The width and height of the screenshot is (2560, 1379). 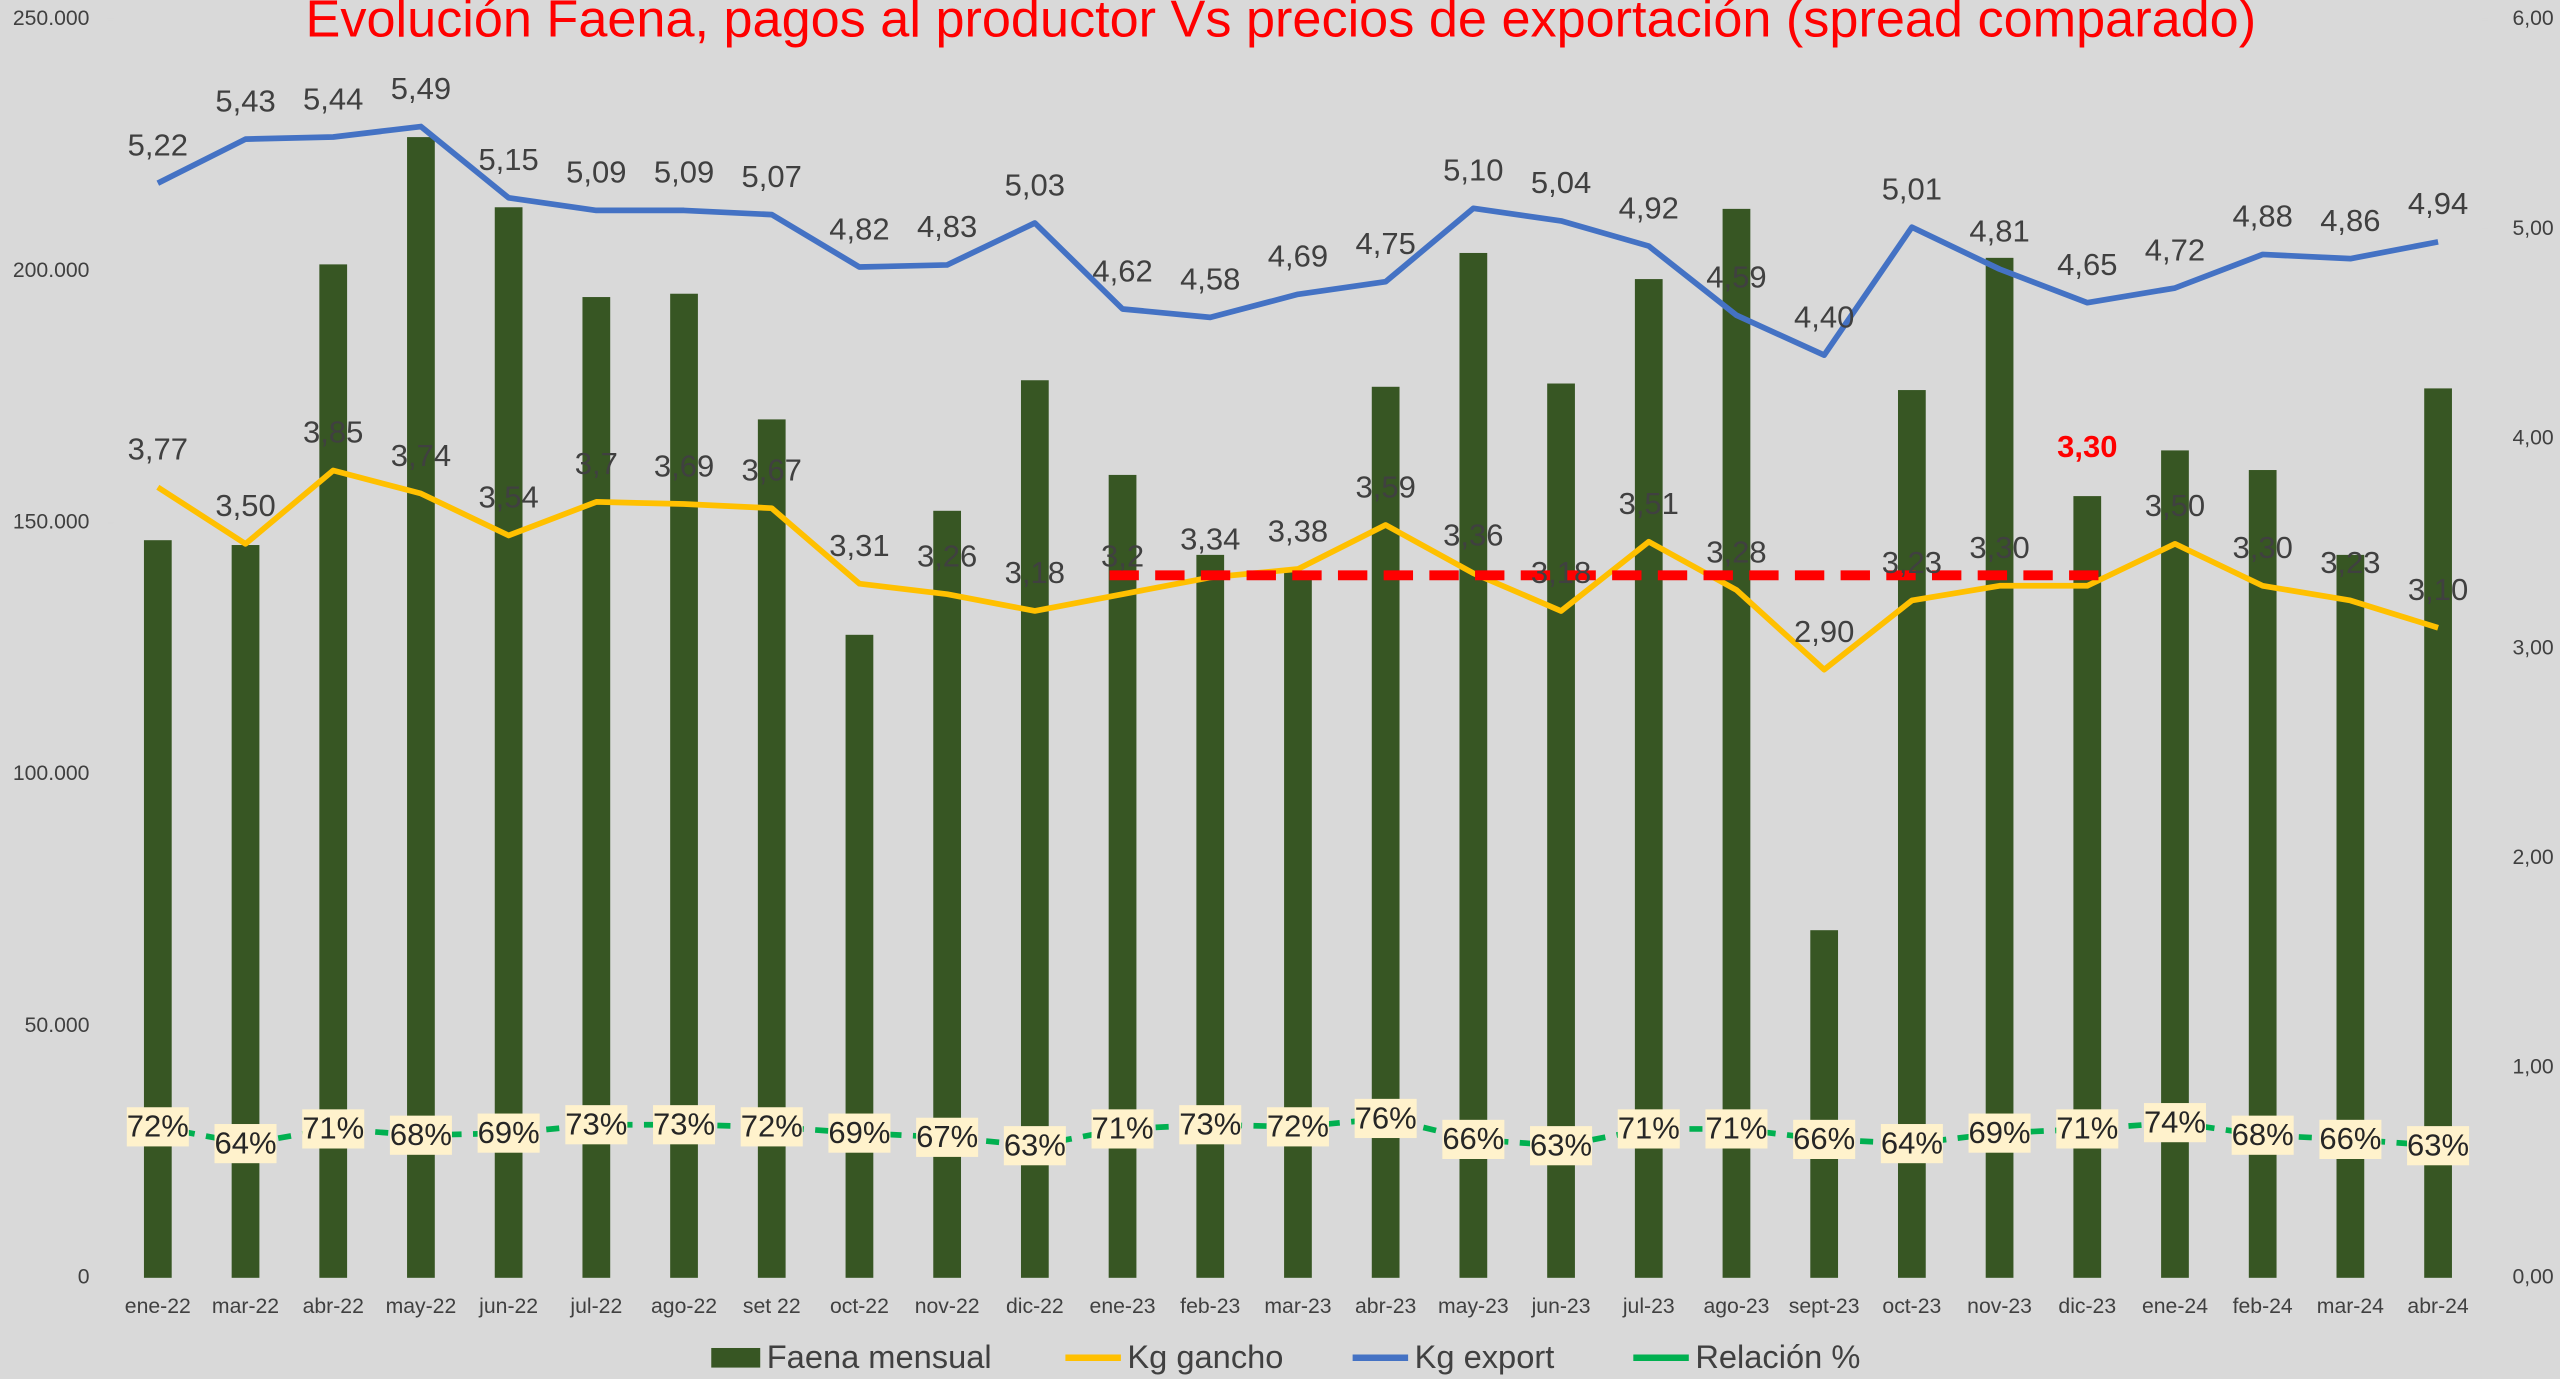 I want to click on data-label: 5,10, so click(x=1473, y=170).